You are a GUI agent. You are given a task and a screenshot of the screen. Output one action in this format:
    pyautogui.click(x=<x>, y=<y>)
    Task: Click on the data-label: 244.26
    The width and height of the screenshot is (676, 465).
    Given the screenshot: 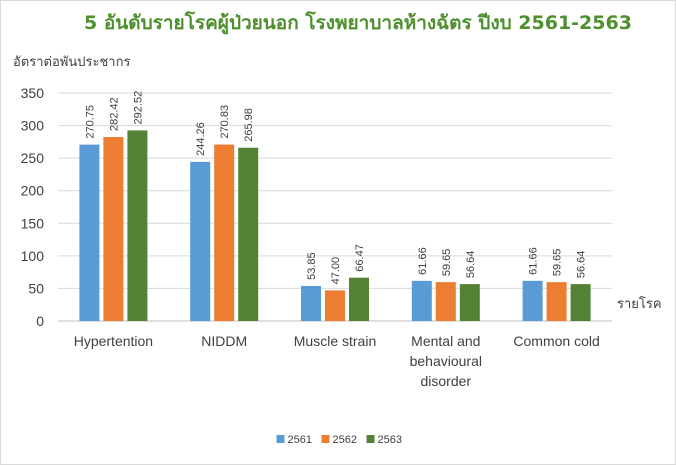 What is the action you would take?
    pyautogui.click(x=201, y=139)
    